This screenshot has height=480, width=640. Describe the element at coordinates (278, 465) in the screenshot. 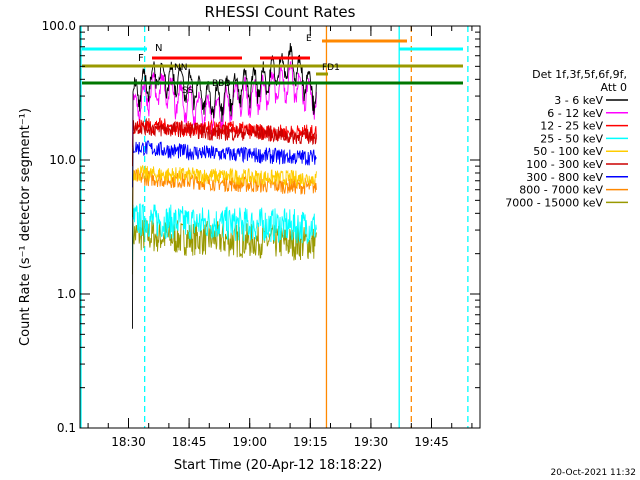

I see `x-axis-label: Start Time (20-Apr-12 18:18:22)` at that location.